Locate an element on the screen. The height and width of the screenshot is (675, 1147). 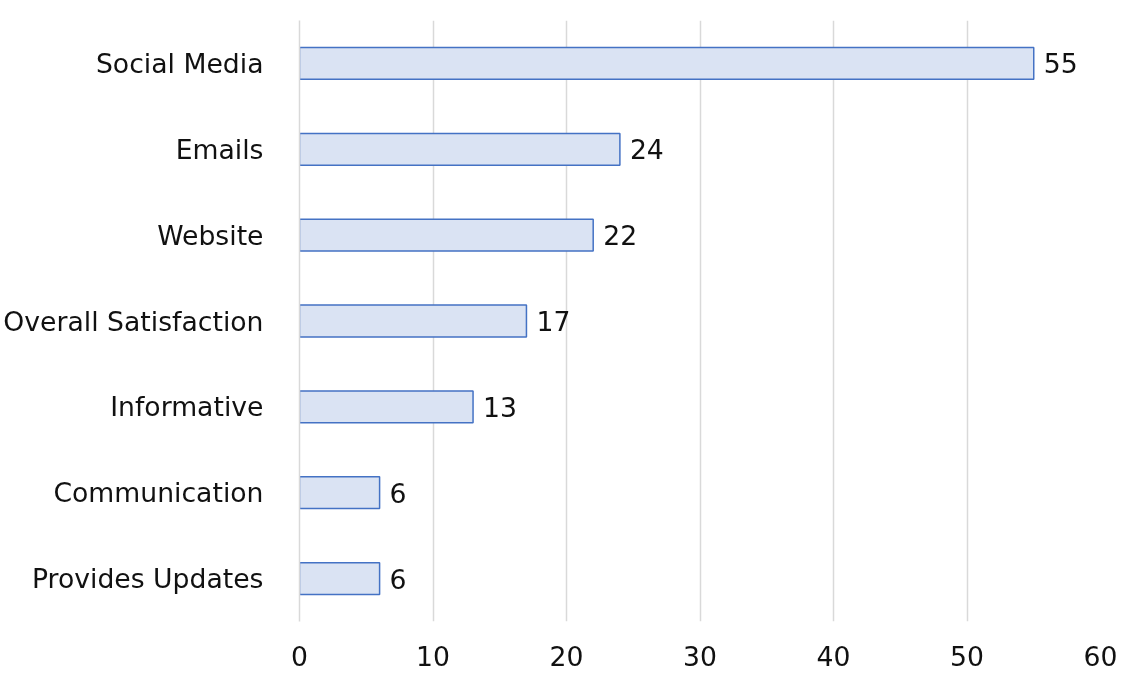
data-label: 24 is located at coordinates (646, 150).